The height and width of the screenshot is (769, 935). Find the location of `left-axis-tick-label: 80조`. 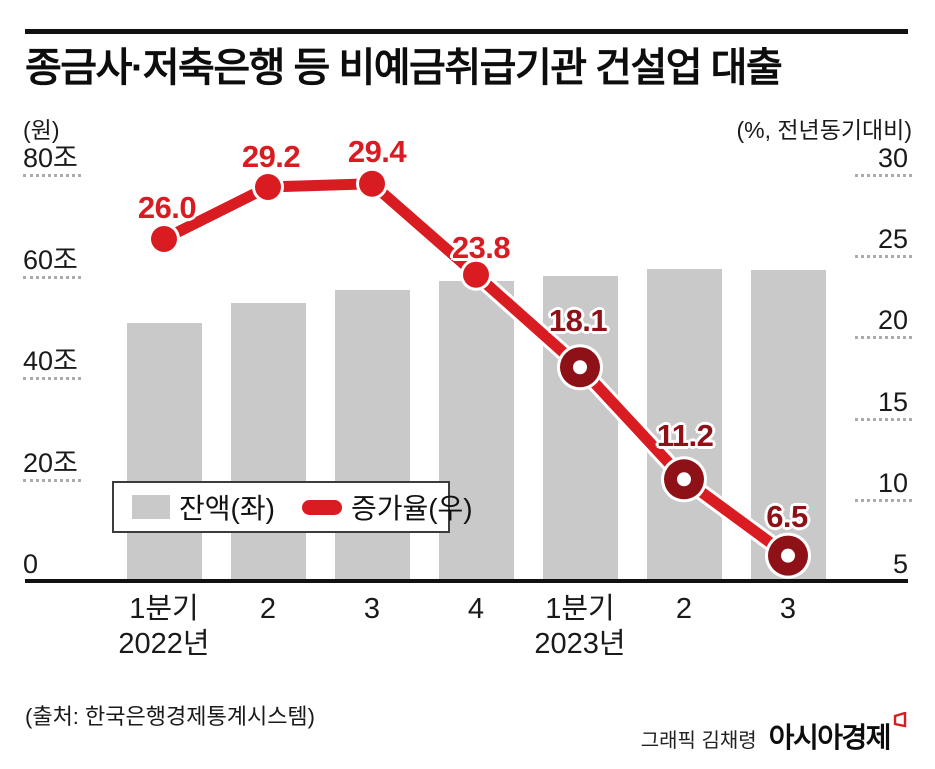

left-axis-tick-label: 80조 is located at coordinates (50, 158).